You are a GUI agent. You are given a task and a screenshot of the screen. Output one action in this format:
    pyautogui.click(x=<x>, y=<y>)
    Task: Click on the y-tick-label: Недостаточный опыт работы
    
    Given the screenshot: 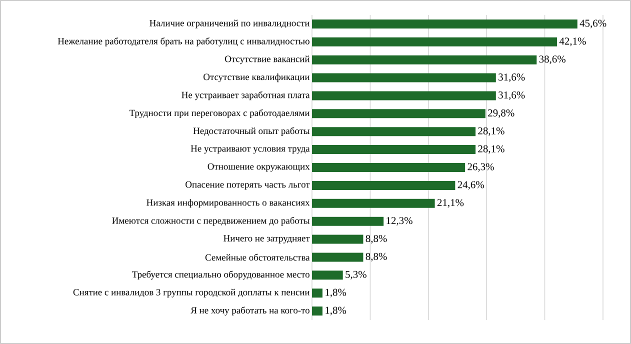 What is the action you would take?
    pyautogui.click(x=251, y=131)
    